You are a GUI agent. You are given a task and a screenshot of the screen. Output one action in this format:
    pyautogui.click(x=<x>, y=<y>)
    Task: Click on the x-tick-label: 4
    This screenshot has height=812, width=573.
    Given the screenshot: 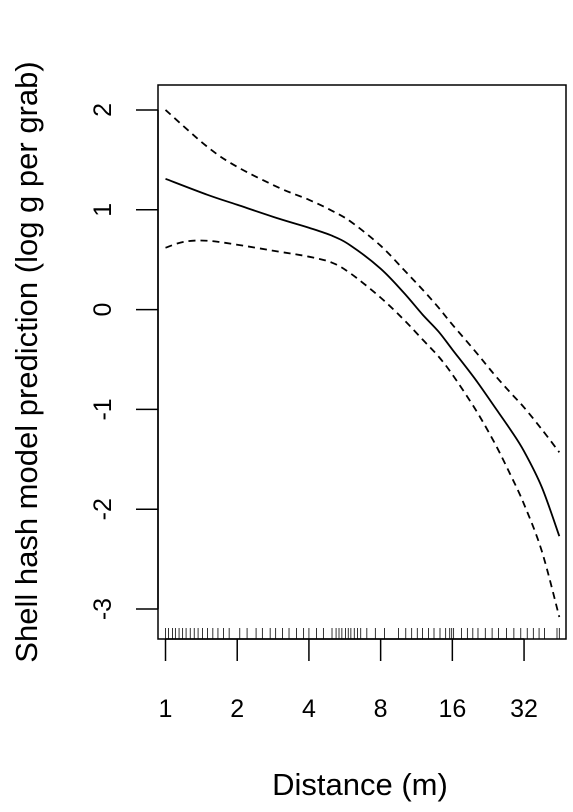 What is the action you would take?
    pyautogui.click(x=309, y=709)
    